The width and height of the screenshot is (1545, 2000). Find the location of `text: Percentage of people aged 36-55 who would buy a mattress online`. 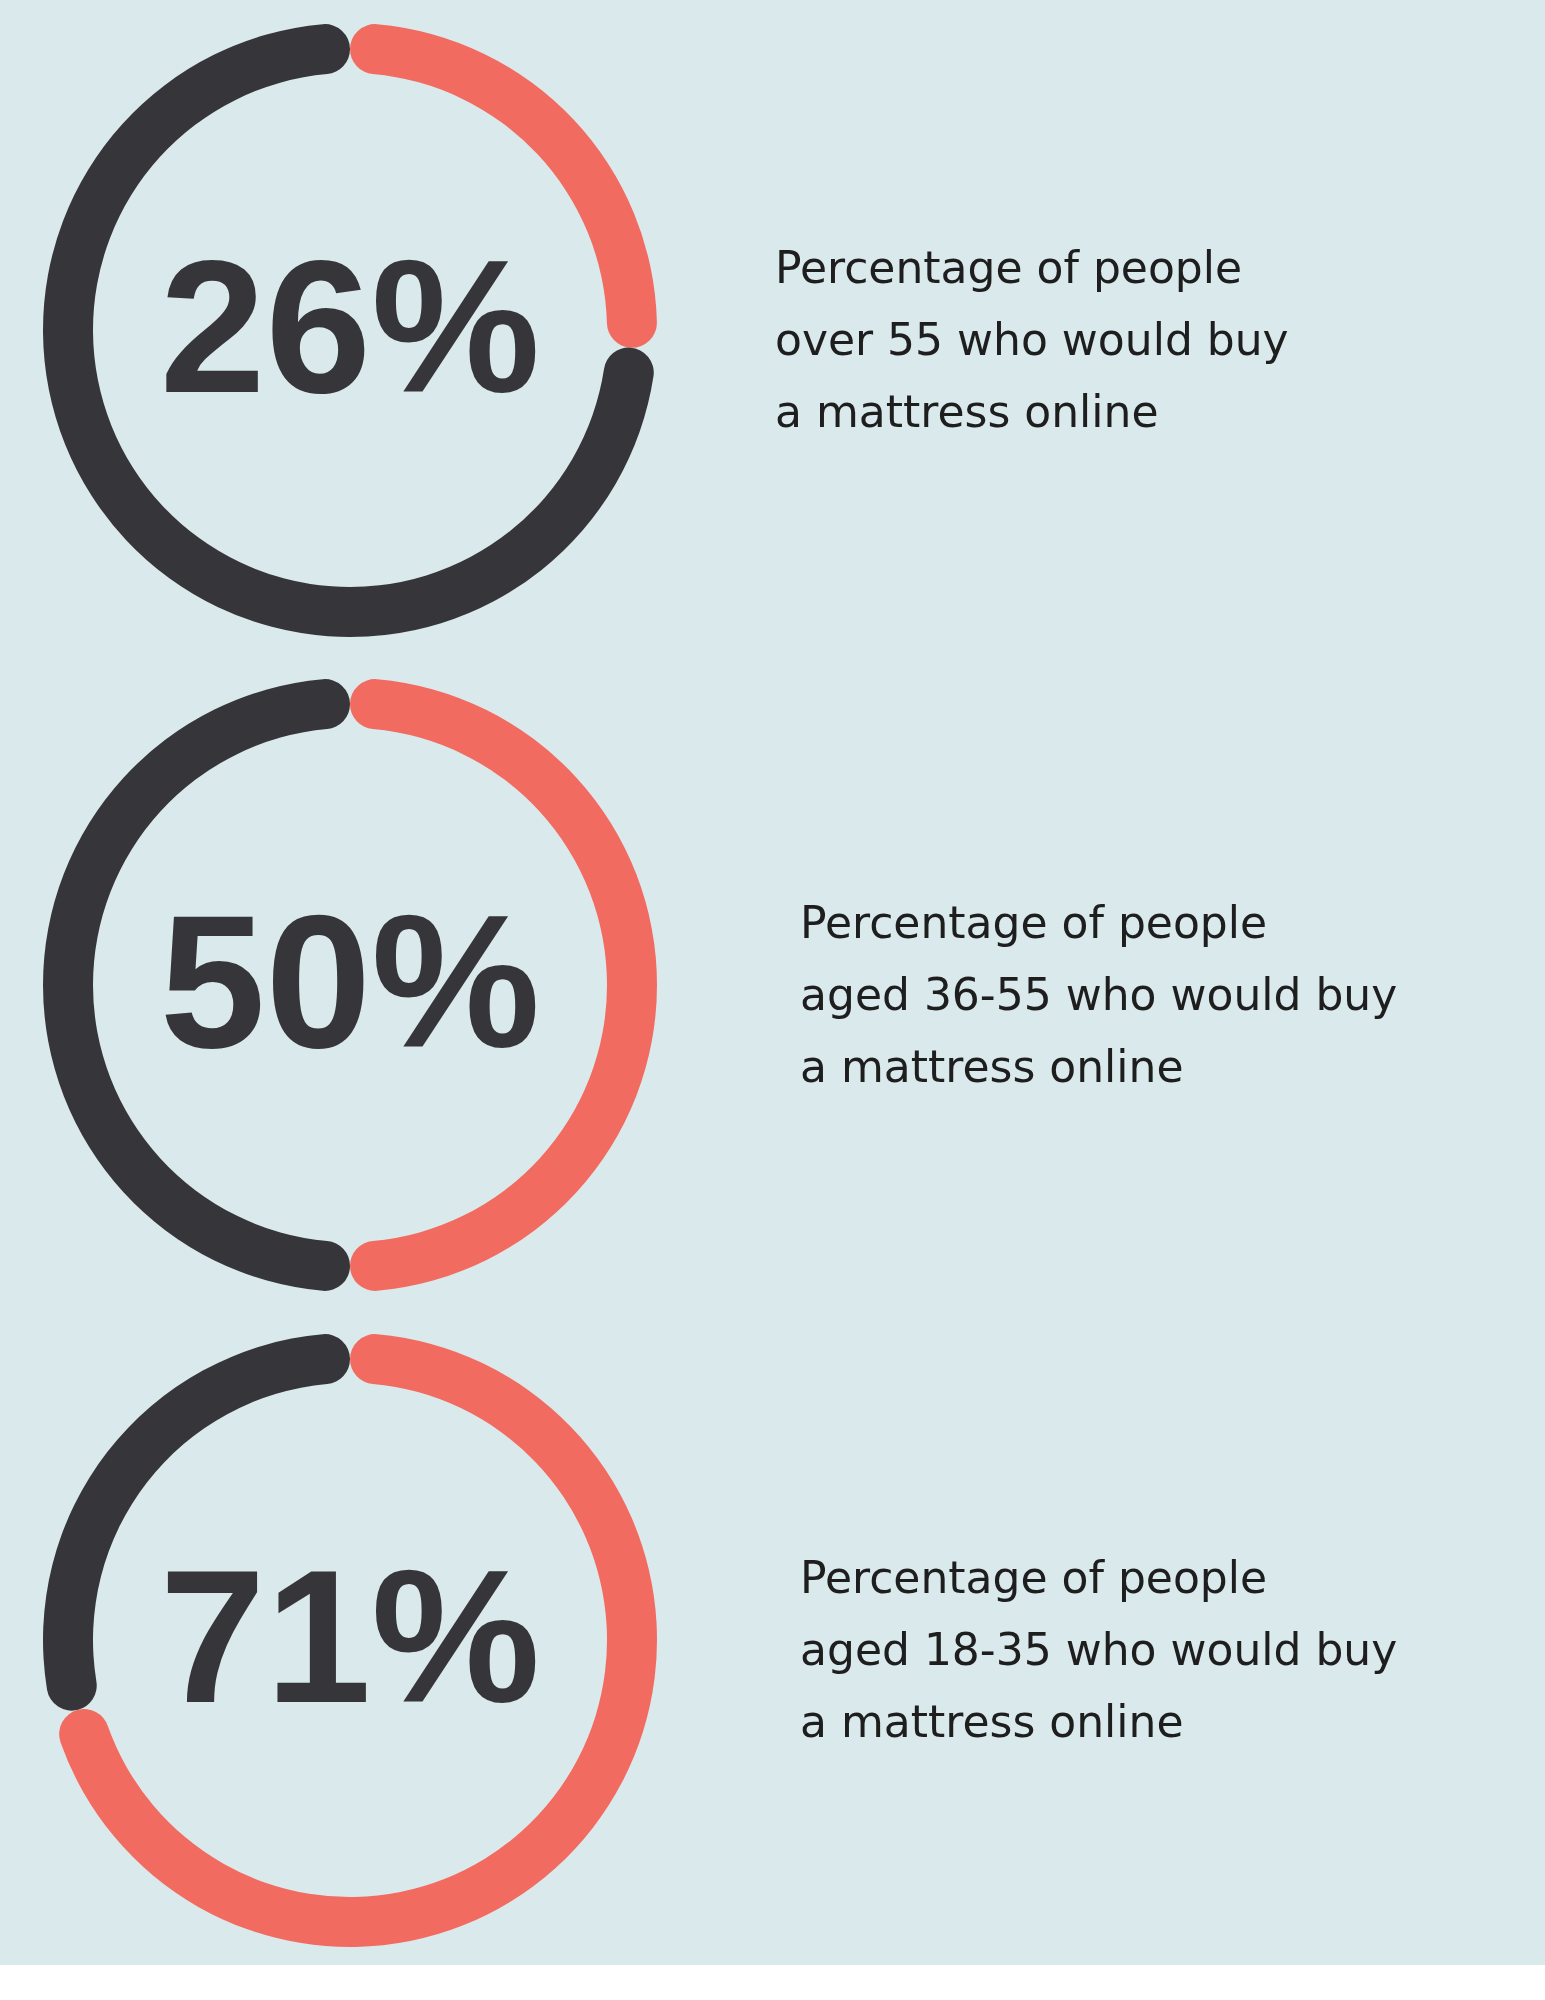

text: Percentage of people aged 36-55 who would buy a mattress online is located at coordinates (1099, 994).